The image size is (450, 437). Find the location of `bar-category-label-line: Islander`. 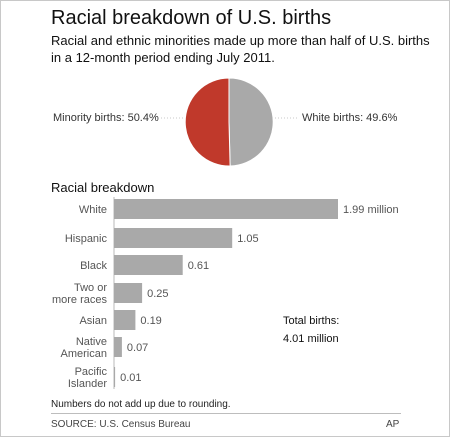

bar-category-label-line: Islander is located at coordinates (87, 384).